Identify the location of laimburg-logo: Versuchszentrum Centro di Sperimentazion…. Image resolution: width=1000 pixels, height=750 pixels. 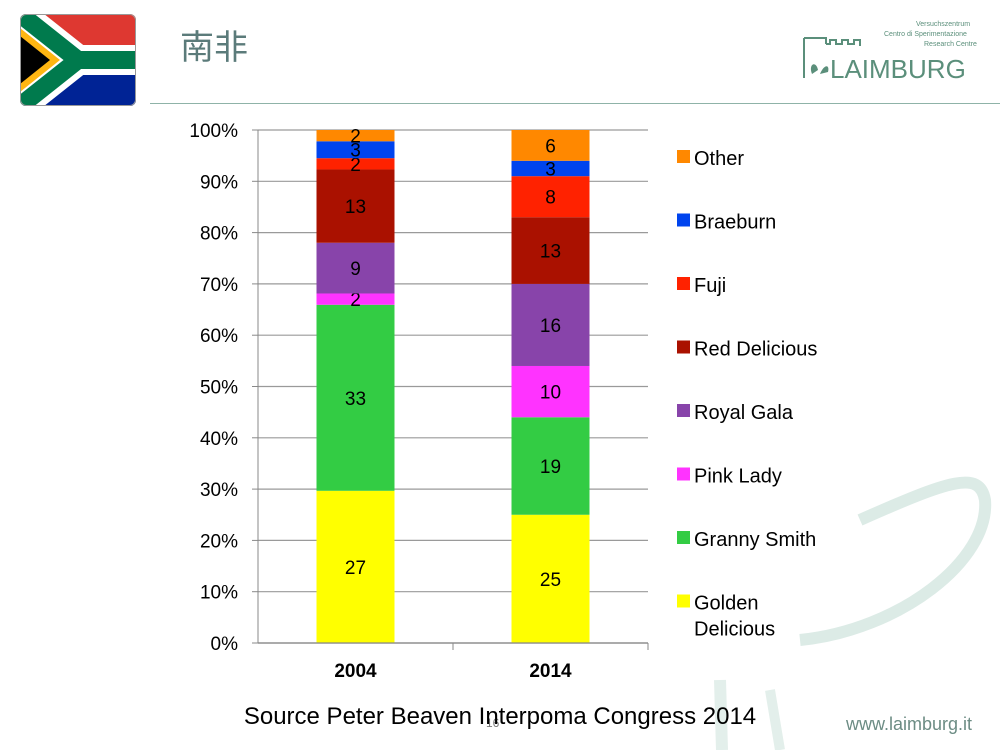
(890, 52).